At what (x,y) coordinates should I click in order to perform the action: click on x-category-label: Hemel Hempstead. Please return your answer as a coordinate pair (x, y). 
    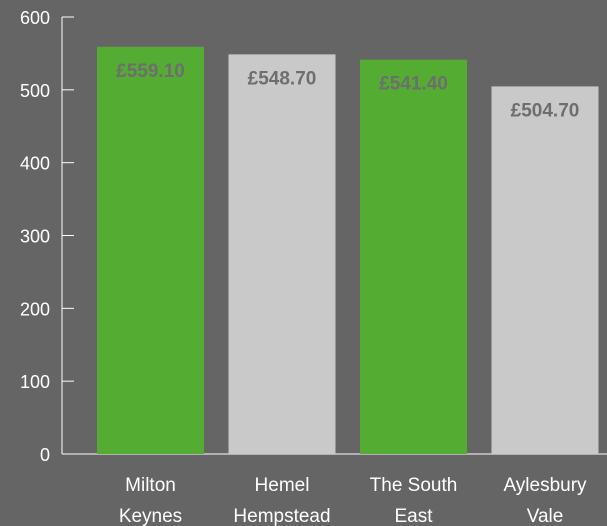
    Looking at the image, I should click on (281, 500).